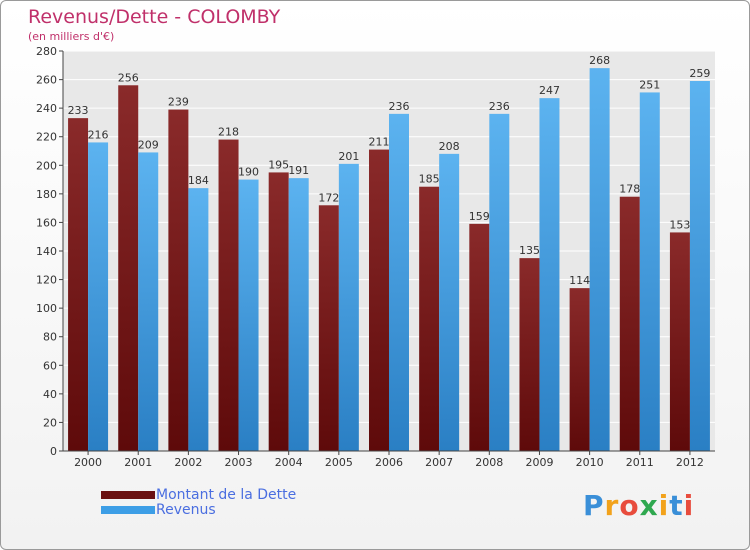 This screenshot has width=750, height=550. Describe the element at coordinates (71, 36) in the screenshot. I see `chart-subtitle: (en milliers d'€)` at that location.